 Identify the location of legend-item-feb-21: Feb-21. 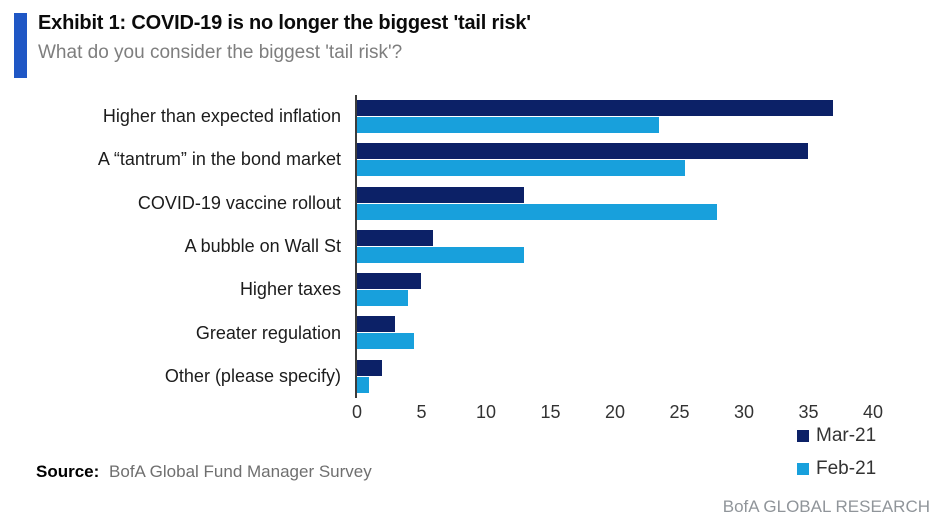
(836, 469).